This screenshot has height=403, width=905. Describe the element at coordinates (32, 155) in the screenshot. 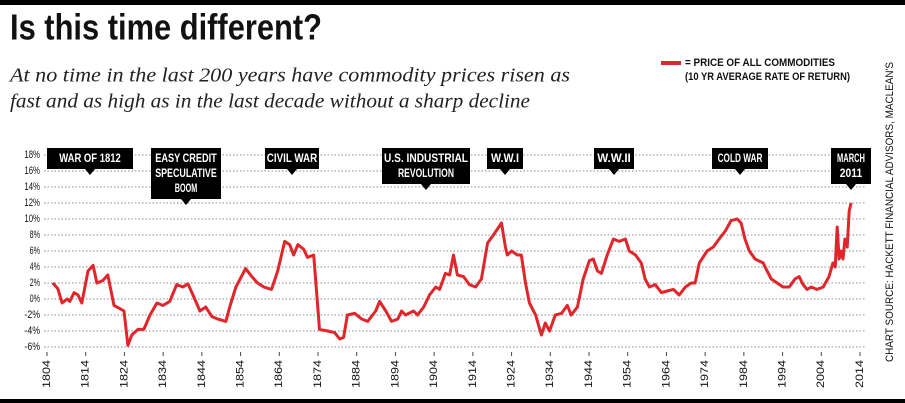

I see `y-tick-label: 18%` at that location.